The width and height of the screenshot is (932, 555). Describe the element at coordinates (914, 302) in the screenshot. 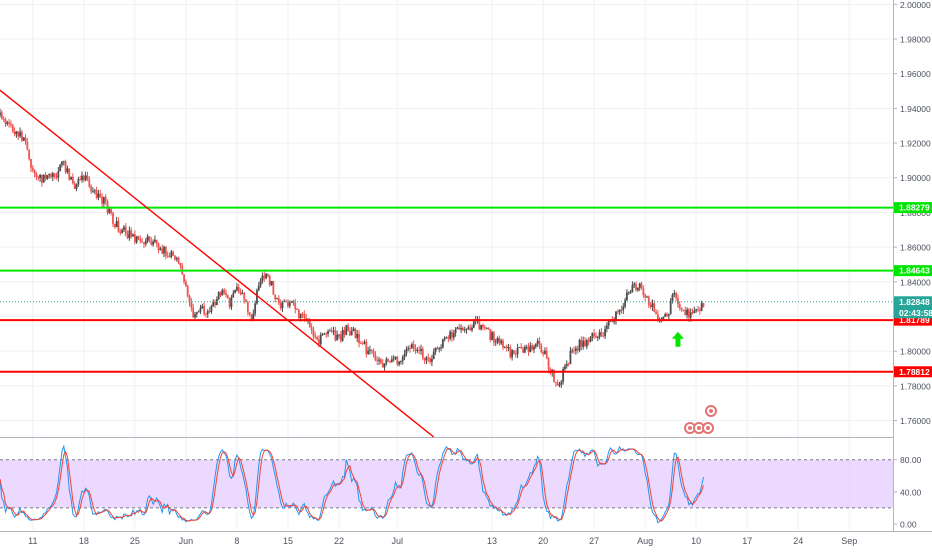

I see `last-price-tag-label: 1.82848` at that location.